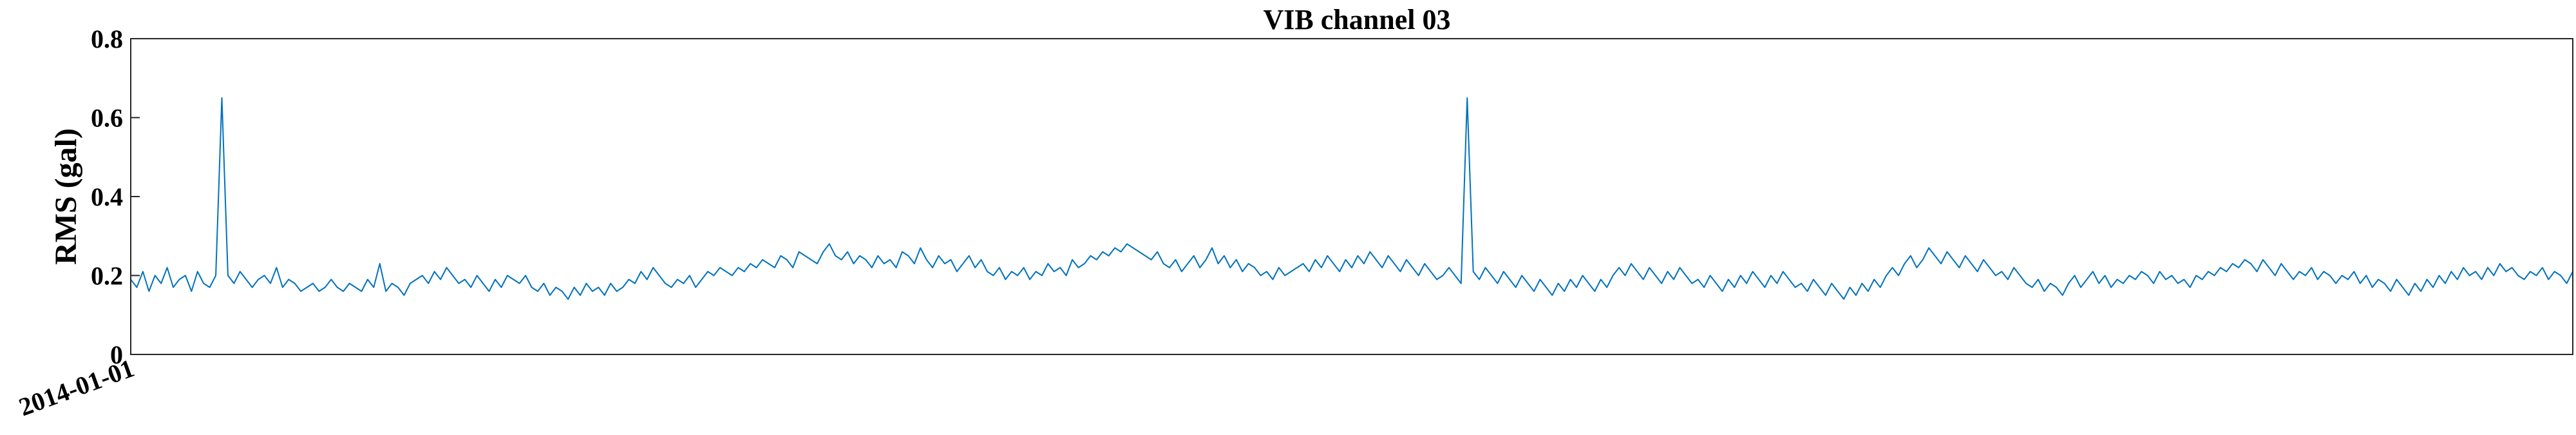 This screenshot has height=435, width=2576. What do you see at coordinates (107, 276) in the screenshot?
I see `y-tick-label: 0.2` at bounding box center [107, 276].